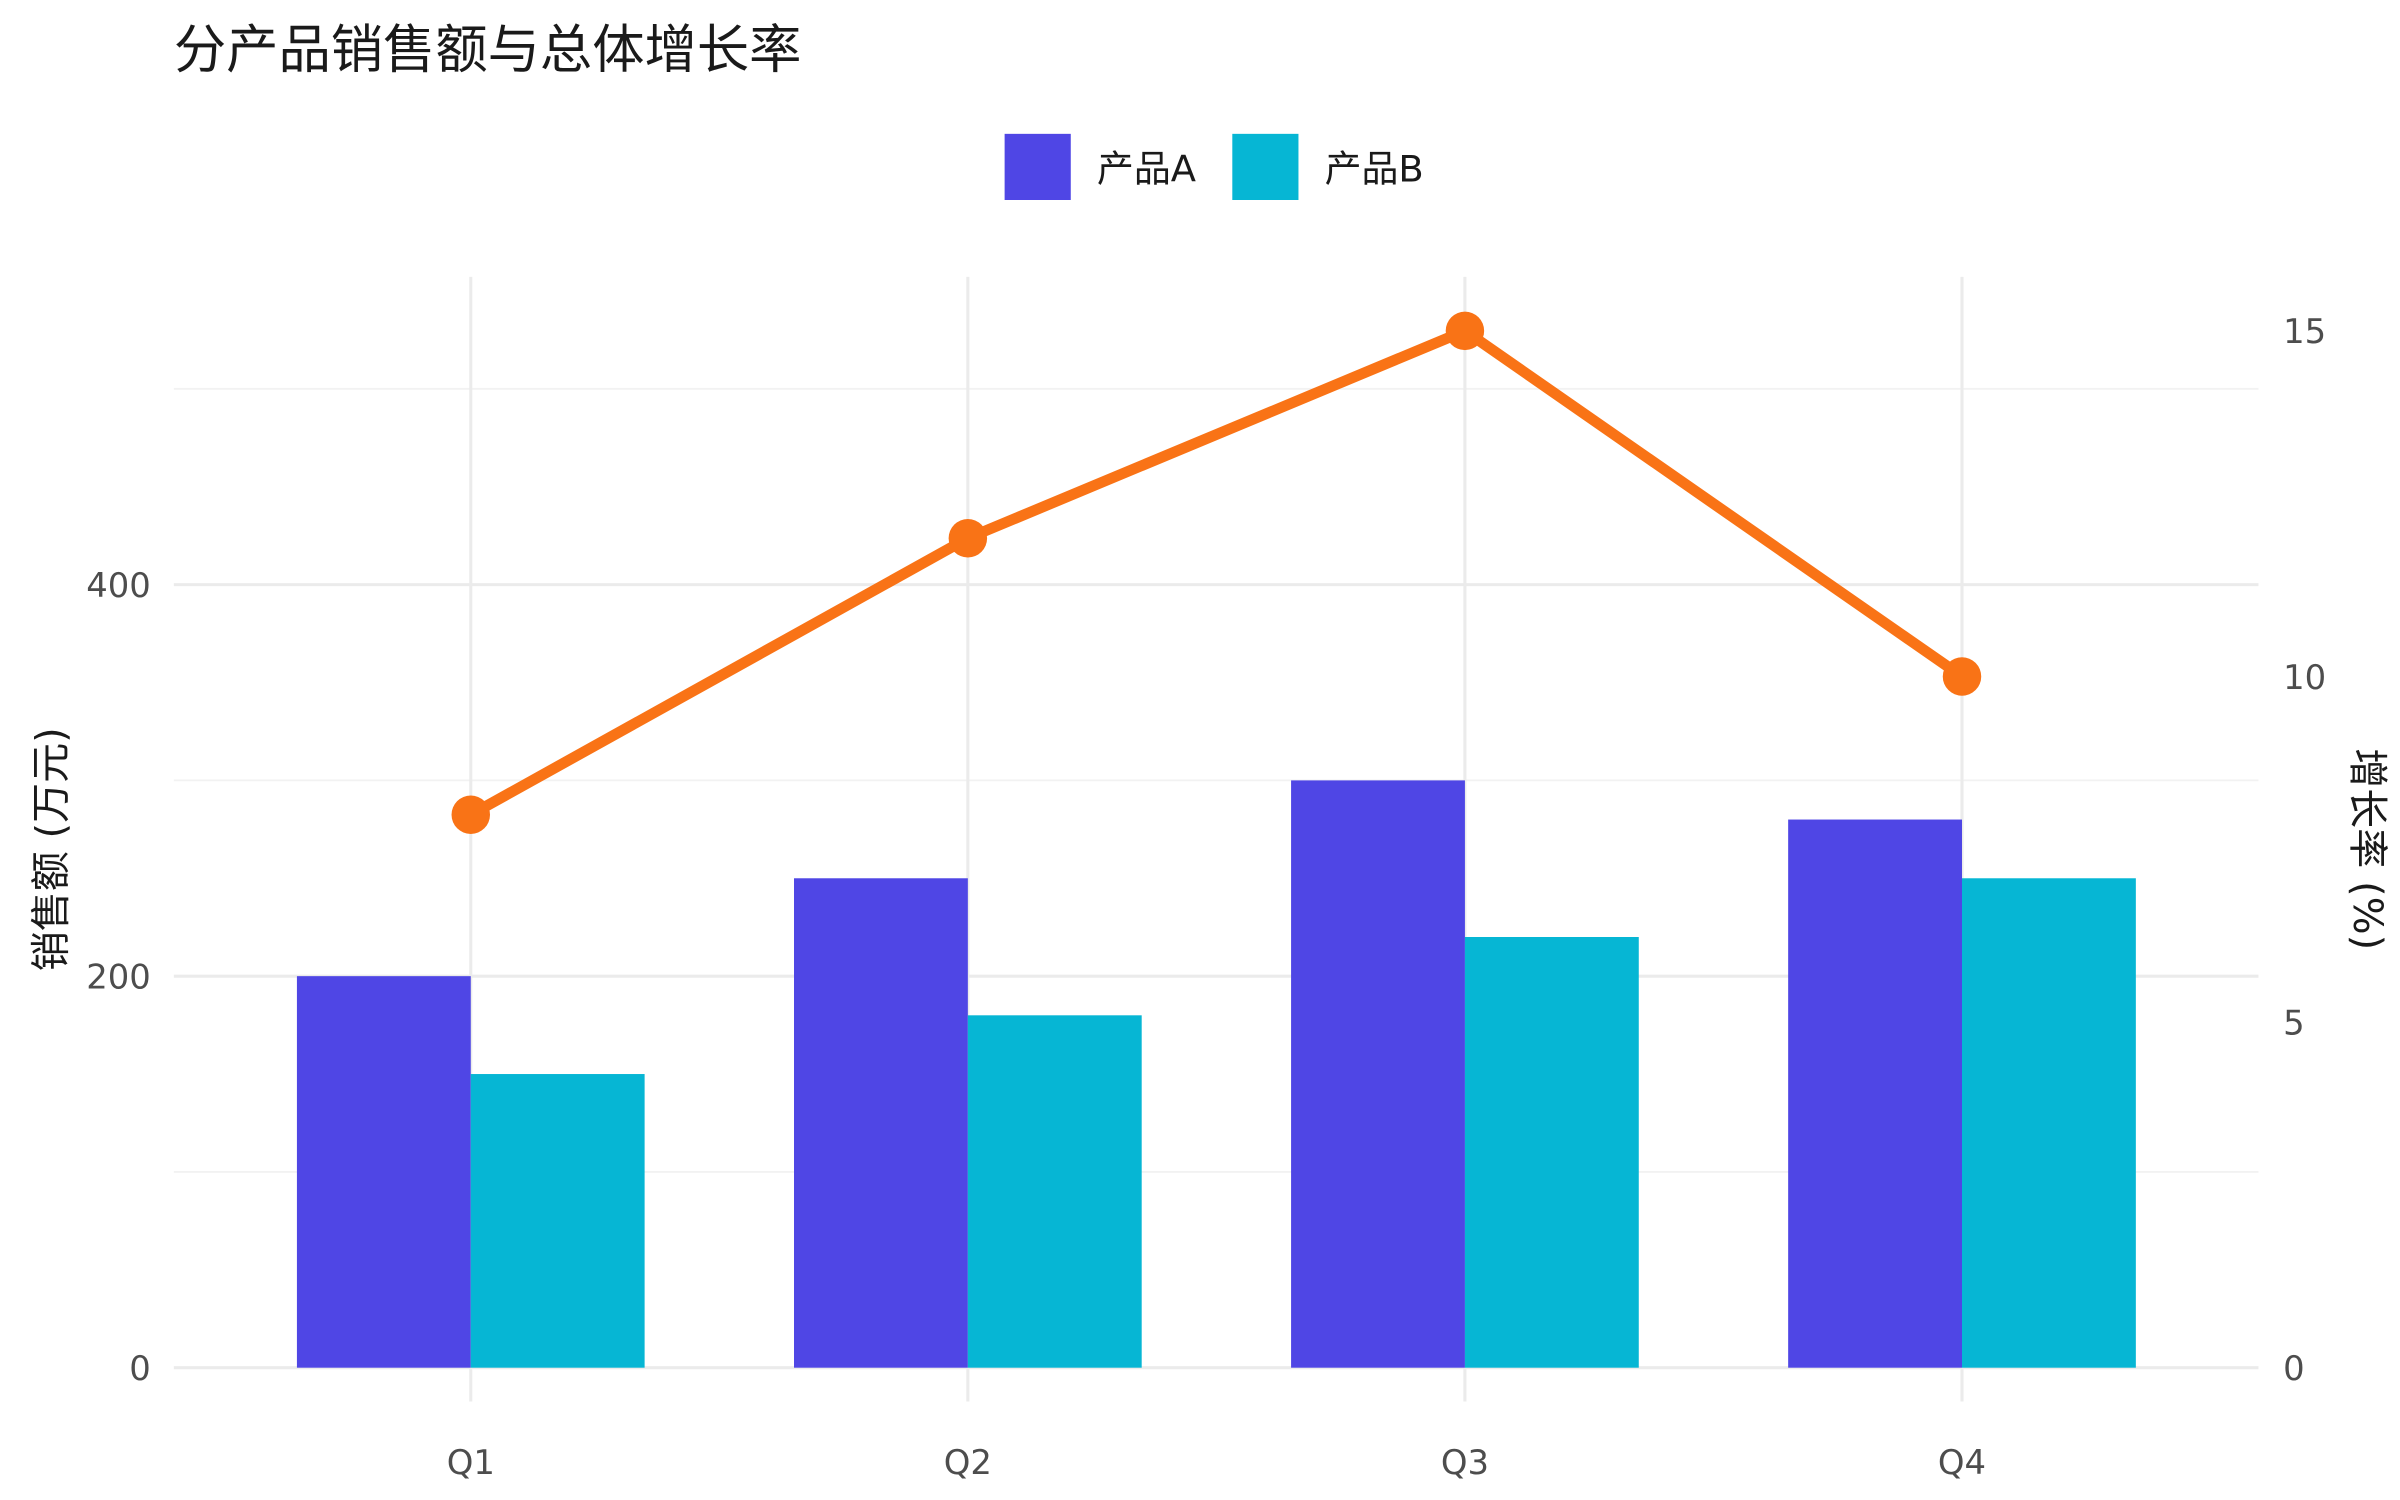  What do you see at coordinates (1214, 166) in the screenshot?
I see `legend: 产品A 产品B` at bounding box center [1214, 166].